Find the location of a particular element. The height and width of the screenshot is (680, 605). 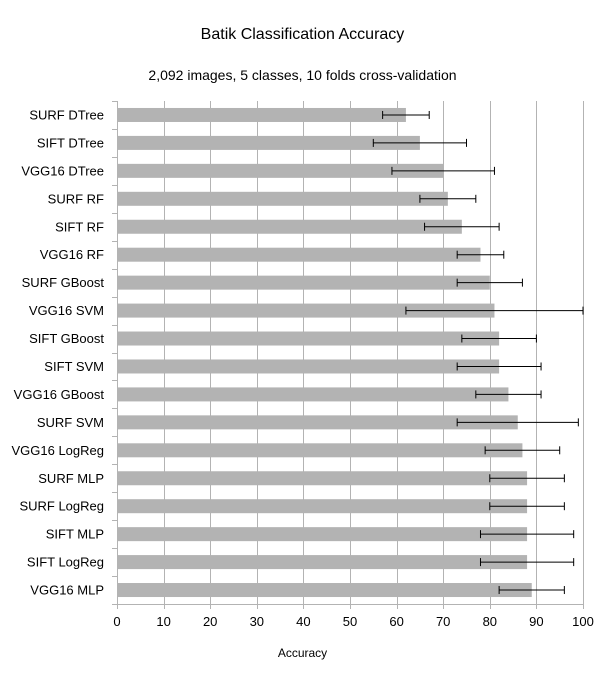

category-label: SIFT SVM is located at coordinates (74, 366).